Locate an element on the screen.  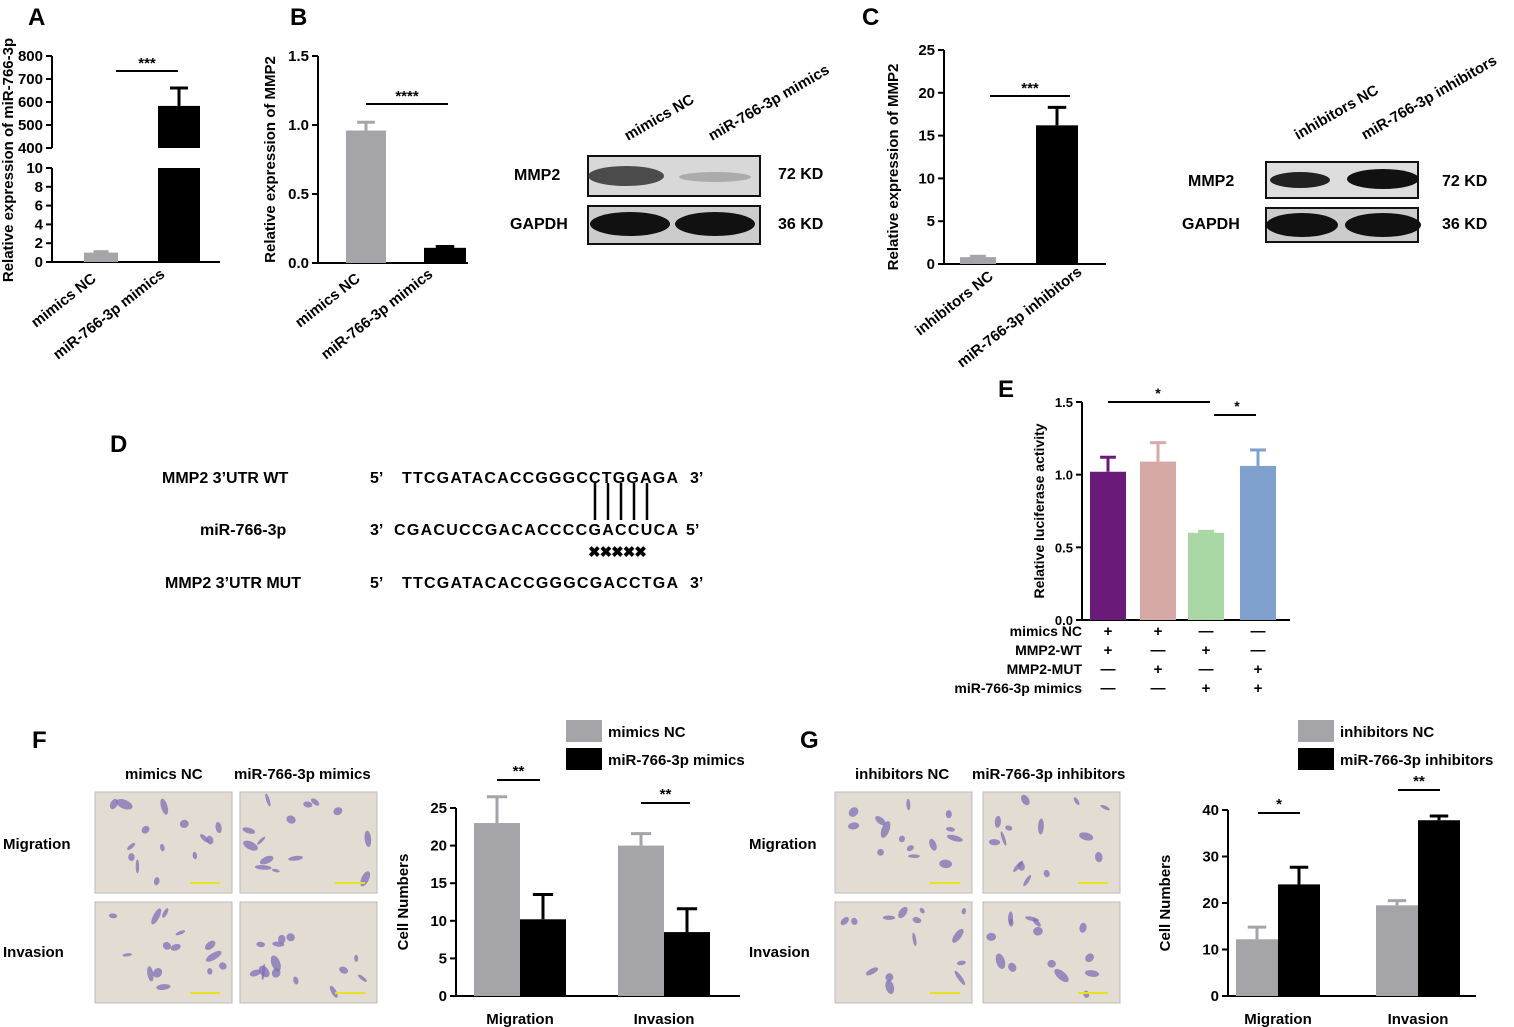
y-tick-label: 25 is located at coordinates (926, 50).